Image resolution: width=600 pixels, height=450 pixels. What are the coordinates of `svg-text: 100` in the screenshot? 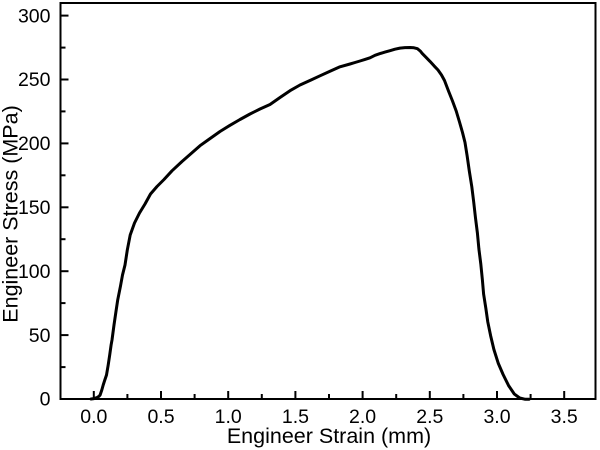 It's located at (34, 272).